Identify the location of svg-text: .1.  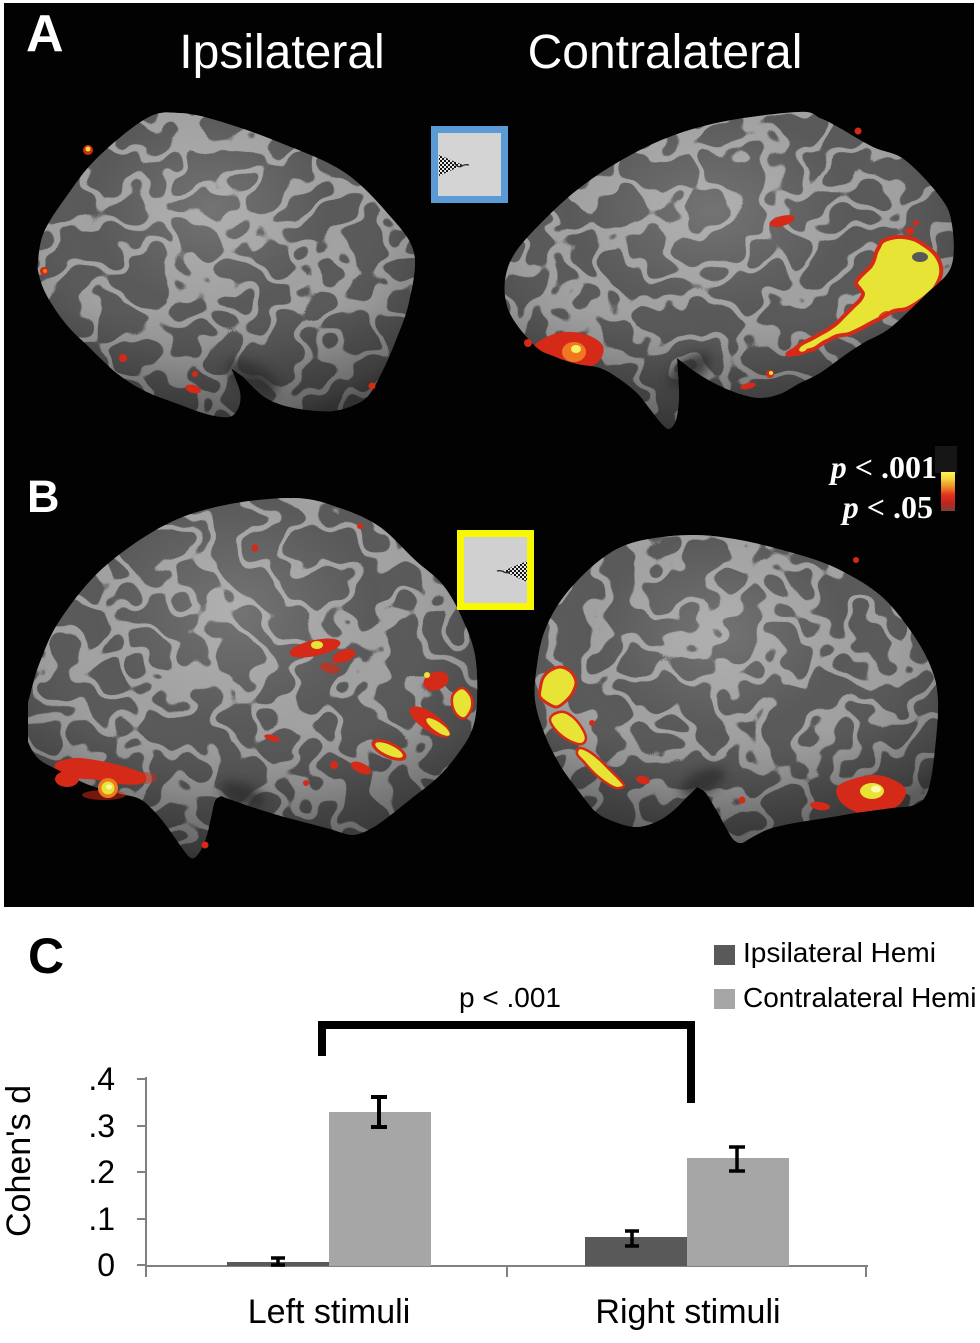
(101, 1219).